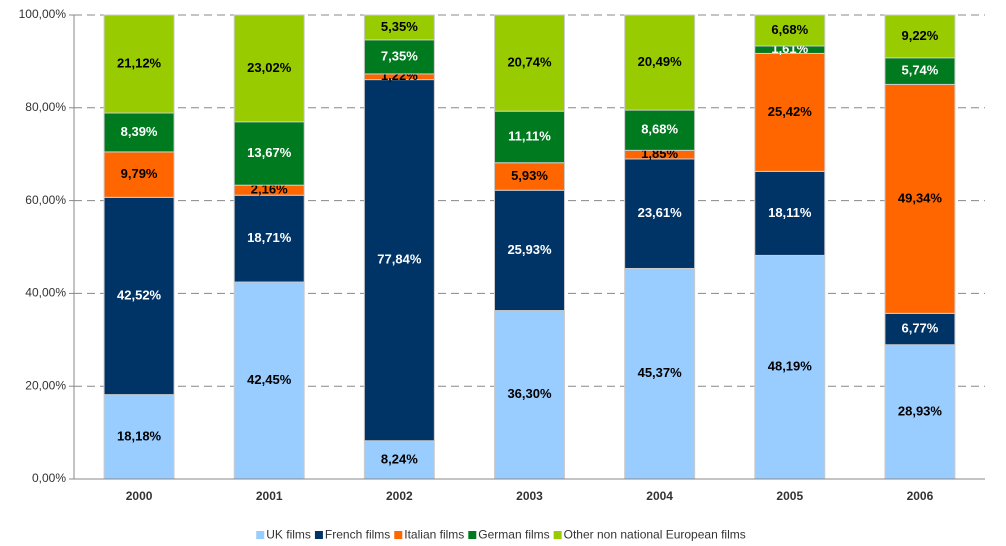  What do you see at coordinates (399, 496) in the screenshot?
I see `x-tick-label: 2002` at bounding box center [399, 496].